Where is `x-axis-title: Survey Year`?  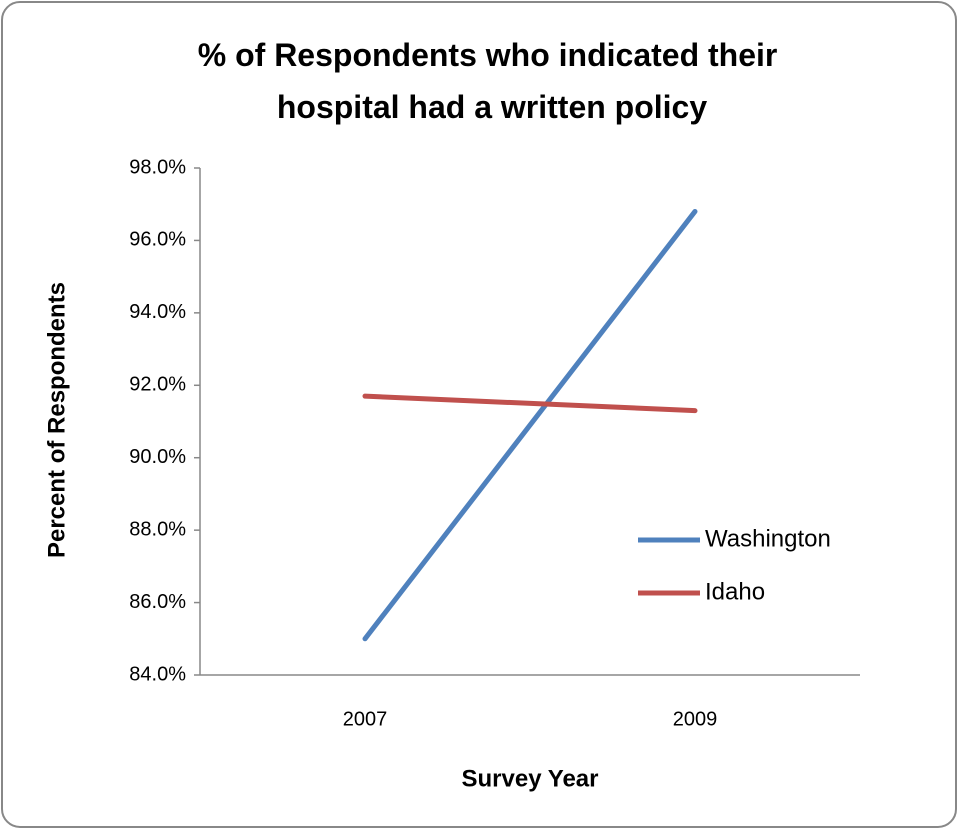
x-axis-title: Survey Year is located at coordinates (529, 778).